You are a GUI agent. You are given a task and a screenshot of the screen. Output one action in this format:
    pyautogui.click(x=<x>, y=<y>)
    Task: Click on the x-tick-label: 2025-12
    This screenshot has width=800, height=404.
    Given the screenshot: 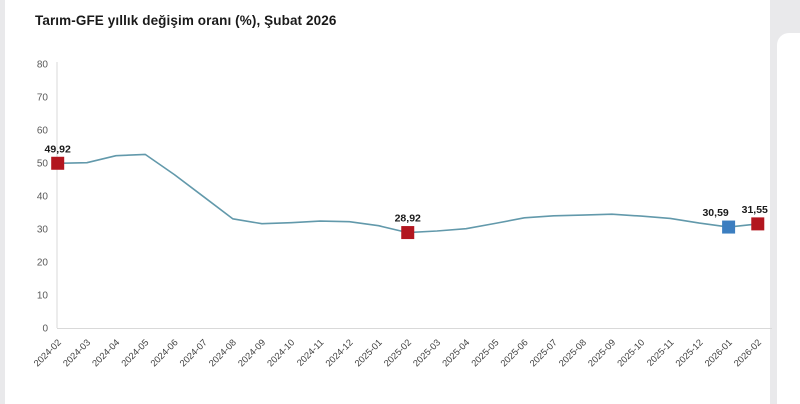 What is the action you would take?
    pyautogui.click(x=689, y=352)
    